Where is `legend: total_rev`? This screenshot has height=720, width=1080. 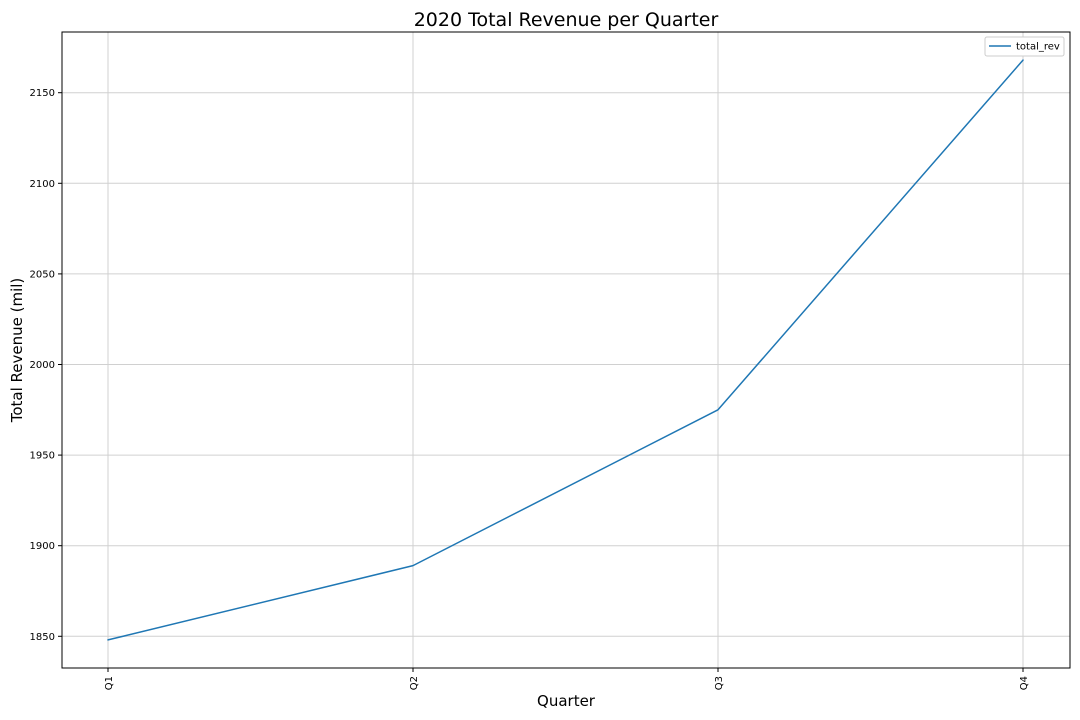
legend: total_rev is located at coordinates (1024, 46).